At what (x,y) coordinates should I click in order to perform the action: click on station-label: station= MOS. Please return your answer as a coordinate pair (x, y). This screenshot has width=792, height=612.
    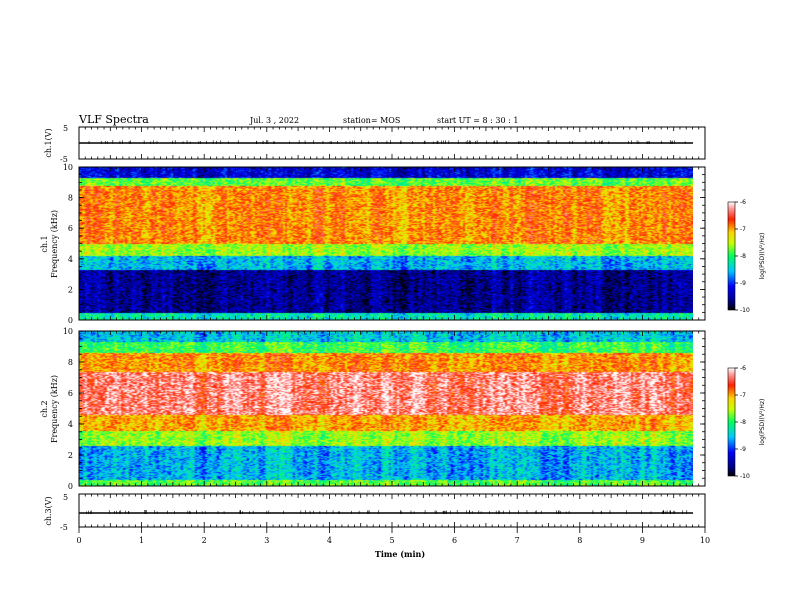
    Looking at the image, I should click on (371, 120).